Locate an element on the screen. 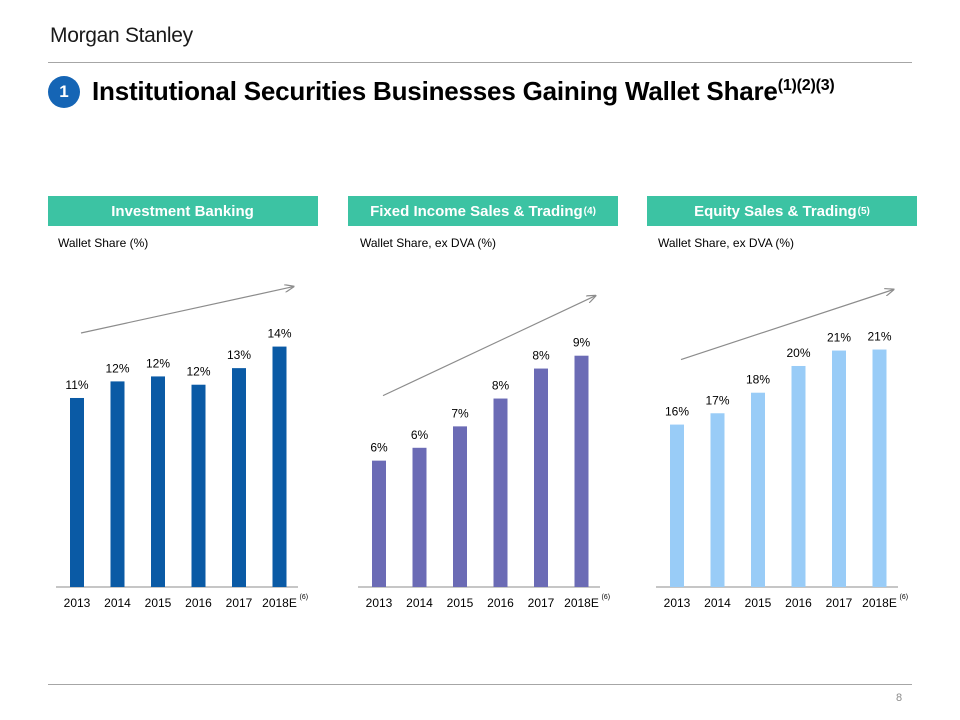 This screenshot has height=720, width=960. panel-title: Fixed Income Sales & Trading is located at coordinates (476, 211).